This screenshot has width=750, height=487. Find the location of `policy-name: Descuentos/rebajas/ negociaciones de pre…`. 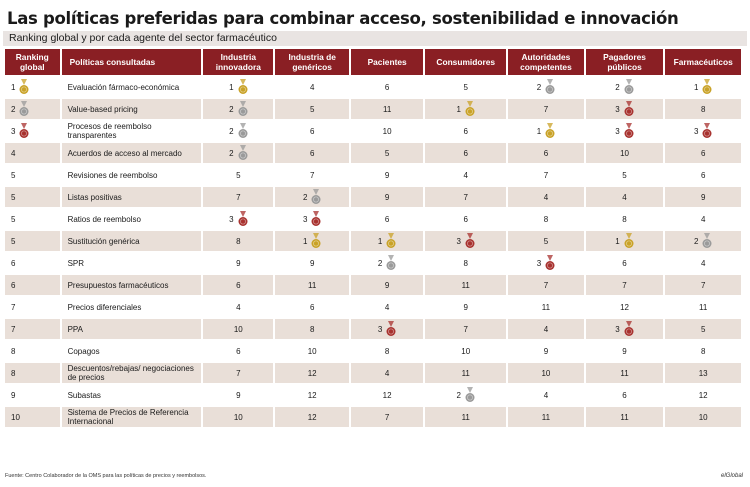

policy-name: Descuentos/rebajas/ negociaciones de pre… is located at coordinates (131, 373).